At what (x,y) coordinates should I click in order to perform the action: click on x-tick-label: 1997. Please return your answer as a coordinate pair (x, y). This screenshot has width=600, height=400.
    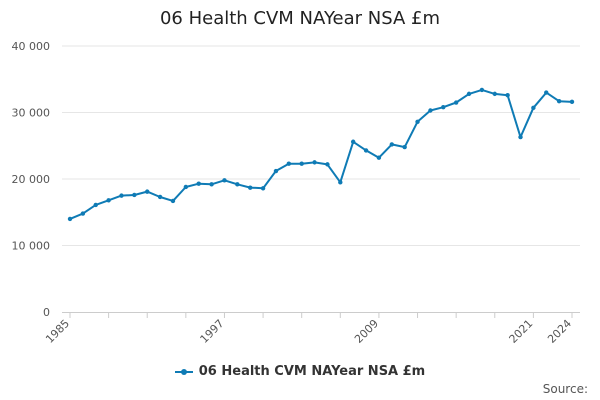
    Looking at the image, I should click on (212, 331).